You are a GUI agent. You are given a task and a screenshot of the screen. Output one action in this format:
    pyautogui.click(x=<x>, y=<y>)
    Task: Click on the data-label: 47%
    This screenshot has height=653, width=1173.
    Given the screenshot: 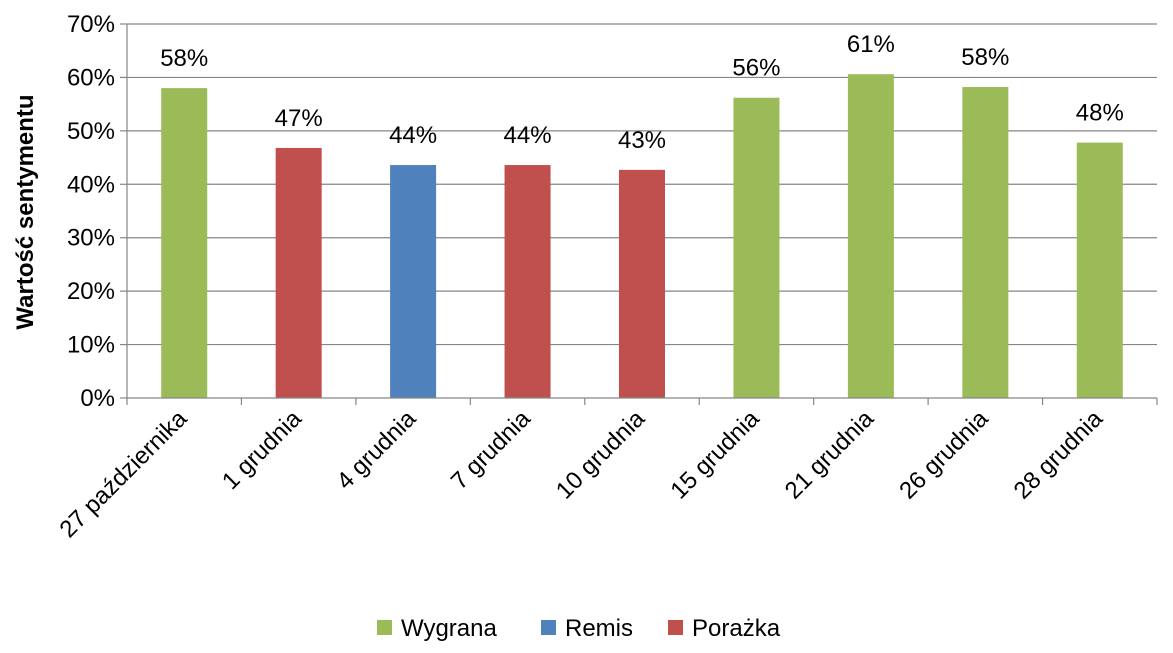 What is the action you would take?
    pyautogui.click(x=299, y=118)
    